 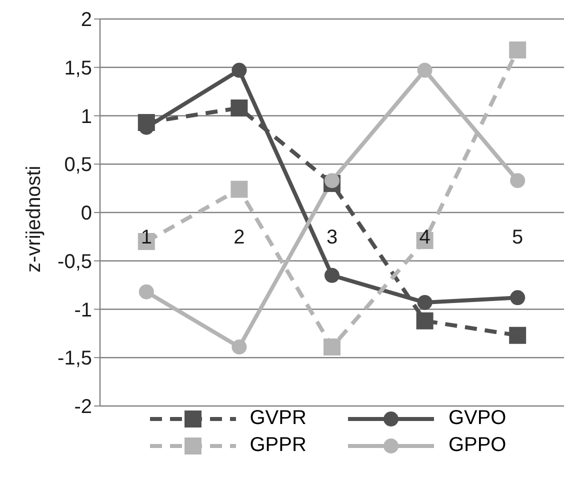 What do you see at coordinates (78, 68) in the screenshot?
I see `y-tick-label: 1,5` at bounding box center [78, 68].